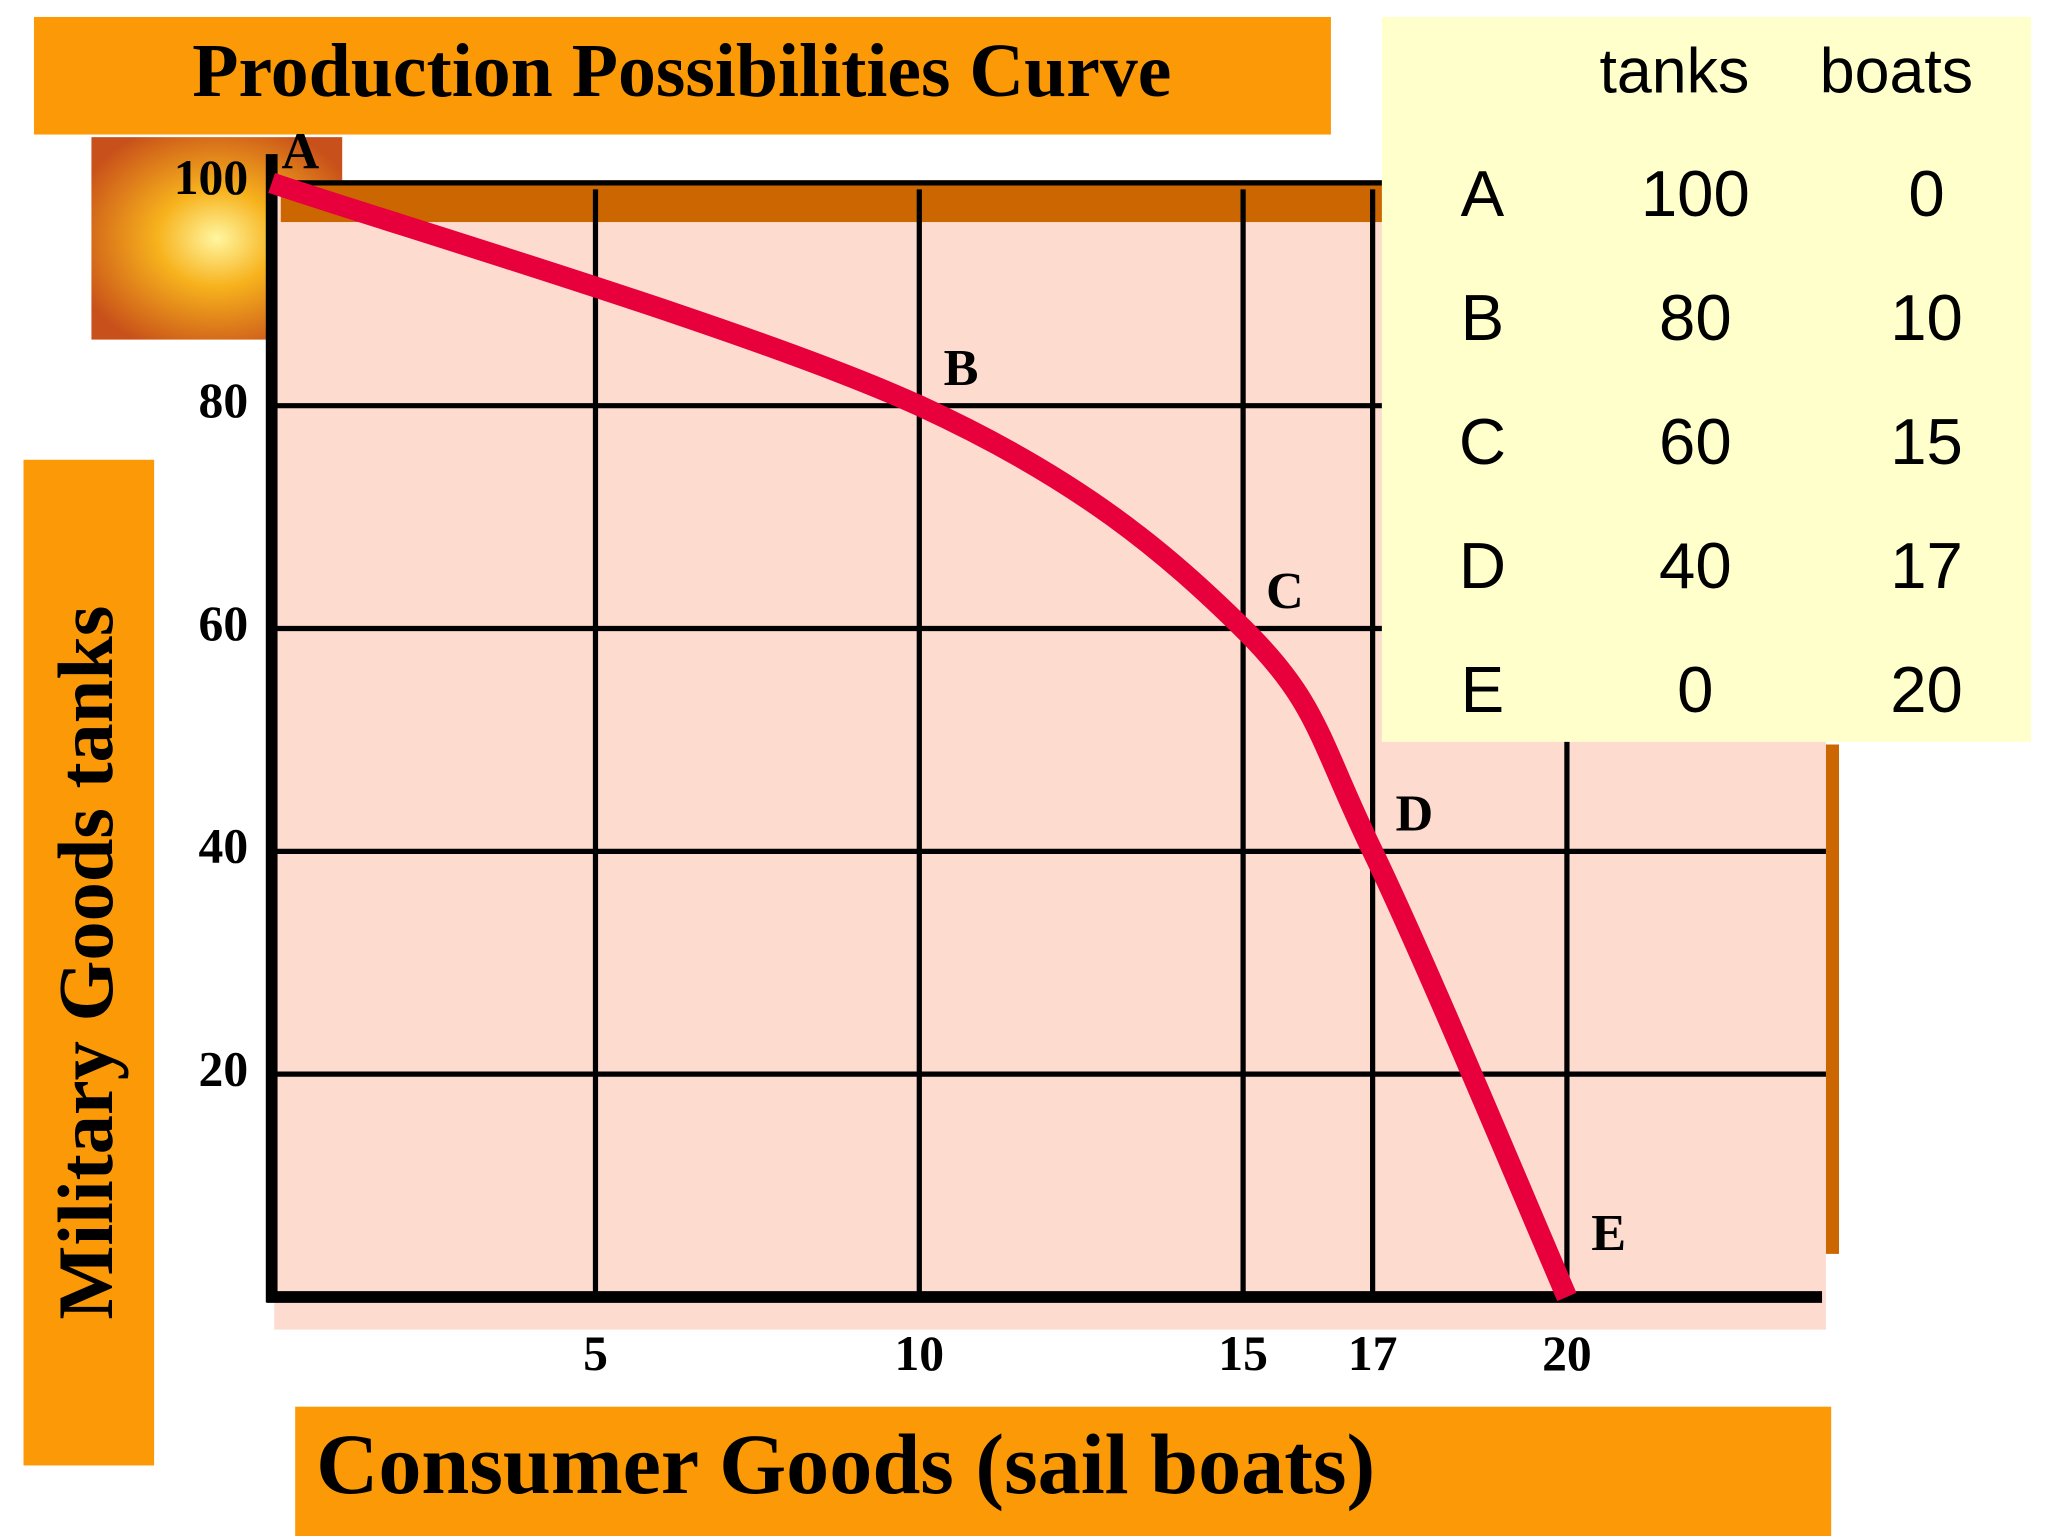 The image size is (2048, 1536). Describe the element at coordinates (224, 400) in the screenshot. I see `y-tick-label: 80` at that location.